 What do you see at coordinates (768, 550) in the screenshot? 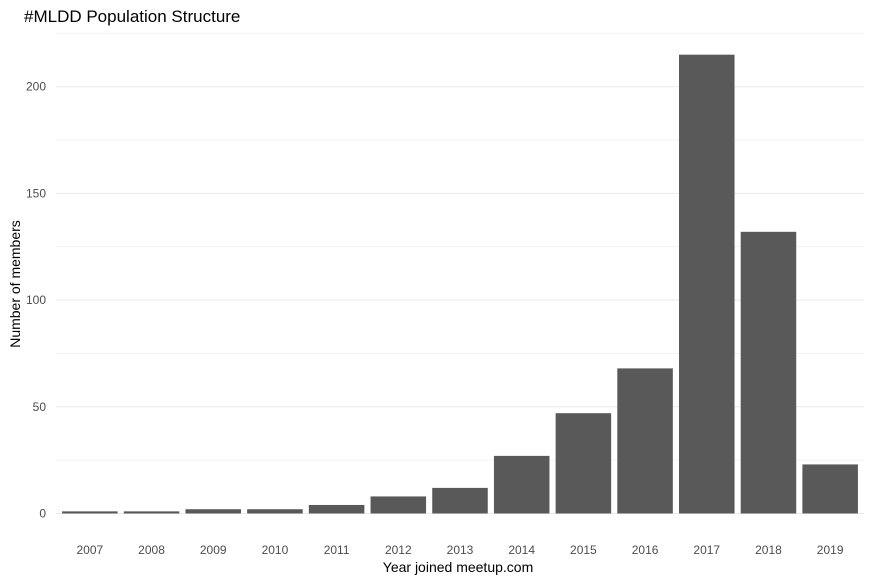
I see `x-tick-label: 2018` at bounding box center [768, 550].